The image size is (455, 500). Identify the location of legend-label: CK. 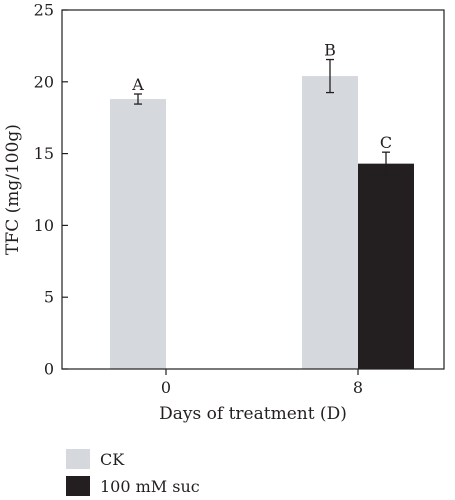
(112, 459).